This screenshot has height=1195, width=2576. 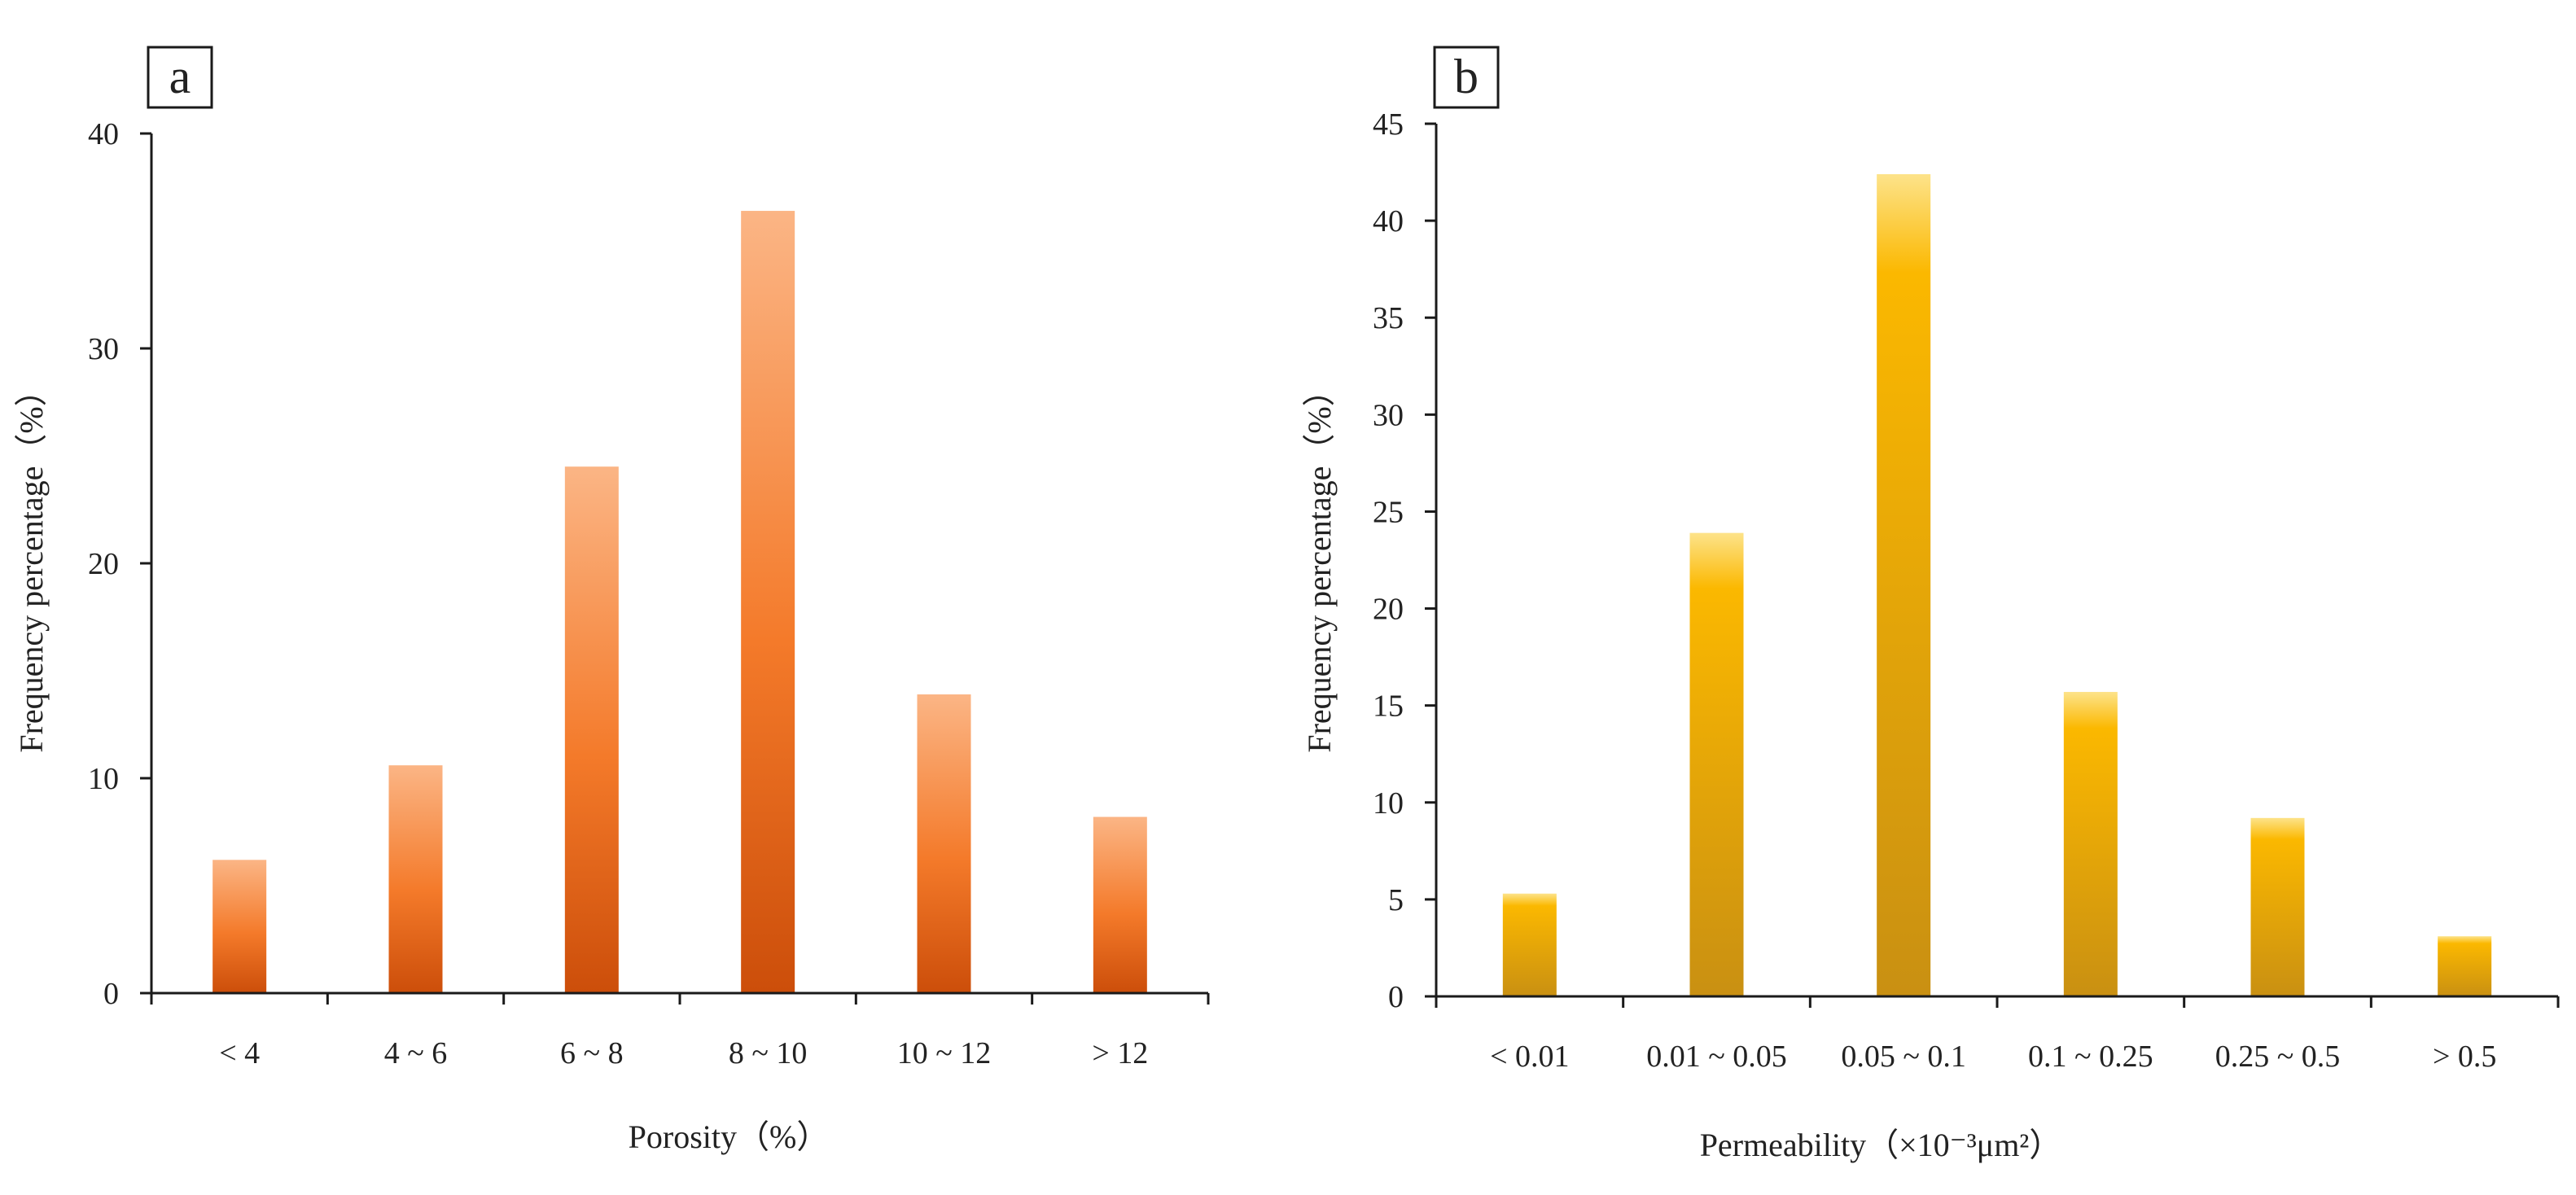 I want to click on x-tick-label: 6 ~ 8, so click(x=592, y=1053).